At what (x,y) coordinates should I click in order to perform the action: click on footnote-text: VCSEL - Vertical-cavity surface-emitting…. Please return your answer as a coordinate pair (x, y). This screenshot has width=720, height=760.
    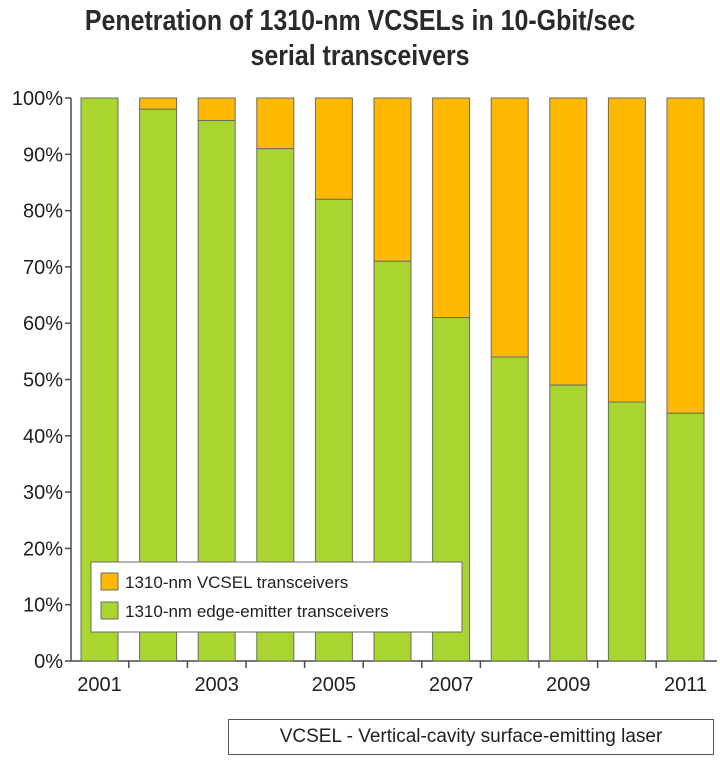
    Looking at the image, I should click on (471, 736).